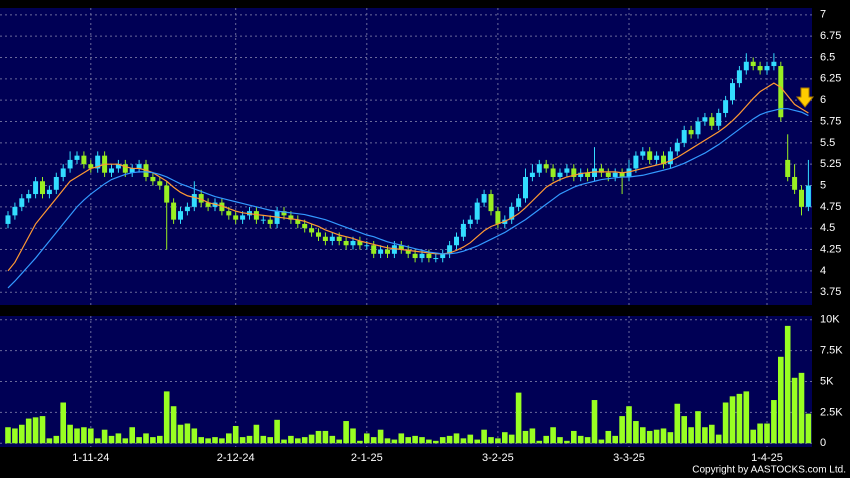 This screenshot has width=850, height=478. I want to click on x-tick-label: 3-3-25, so click(629, 458).